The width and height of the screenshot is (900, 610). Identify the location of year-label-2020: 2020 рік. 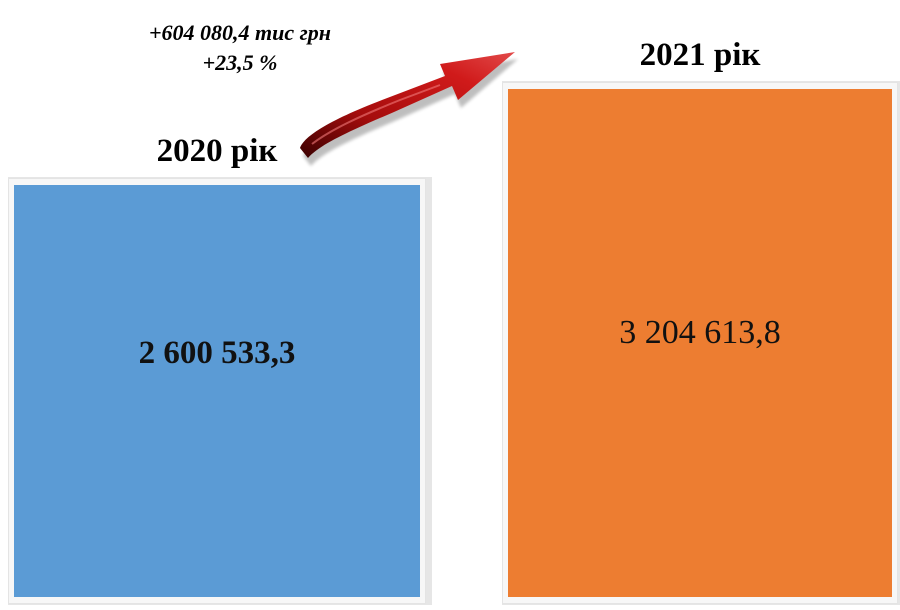
(217, 151).